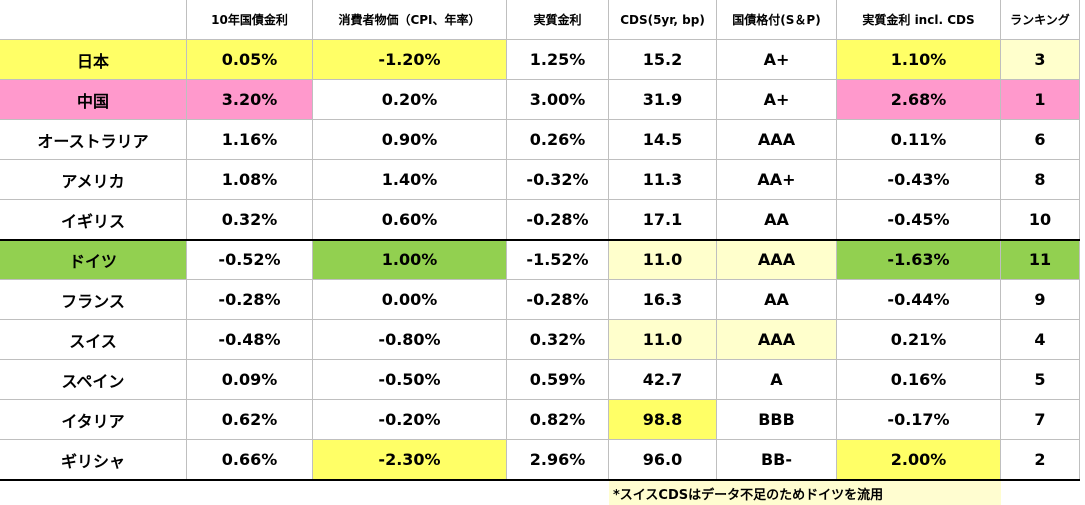 This screenshot has height=505, width=1085. I want to click on data-cell: BB-, so click(777, 460).